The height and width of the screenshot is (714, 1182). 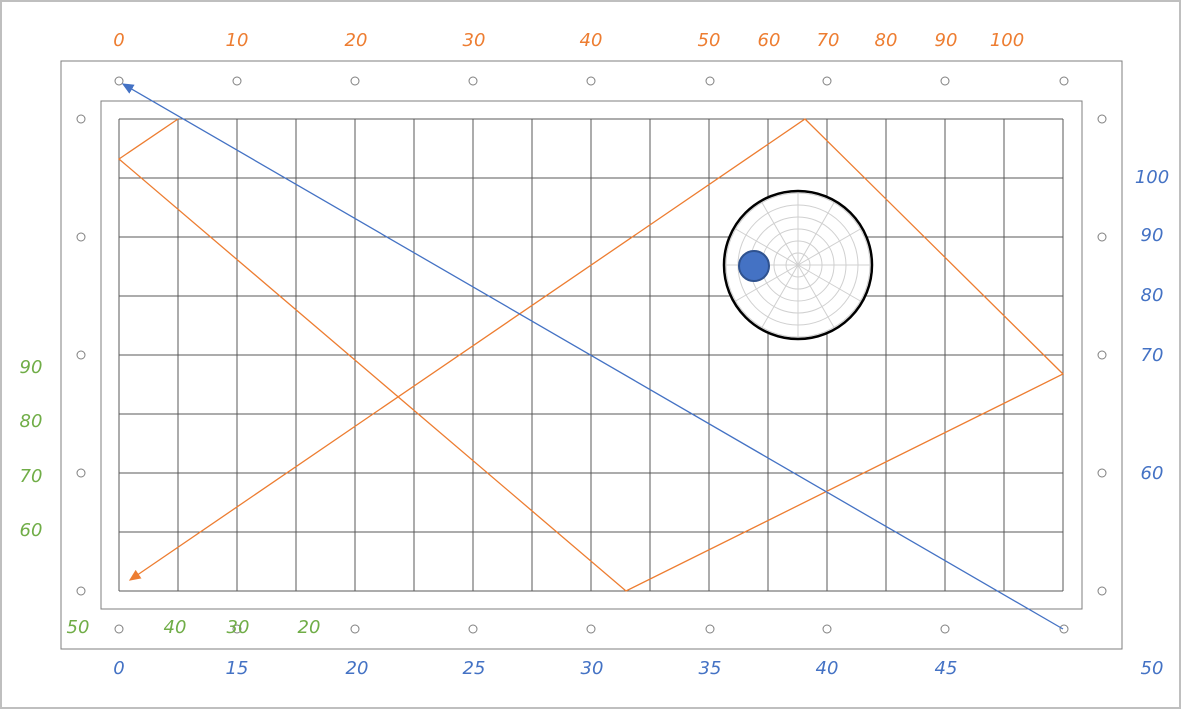 I want to click on scale-label: 45, so click(x=946, y=668).